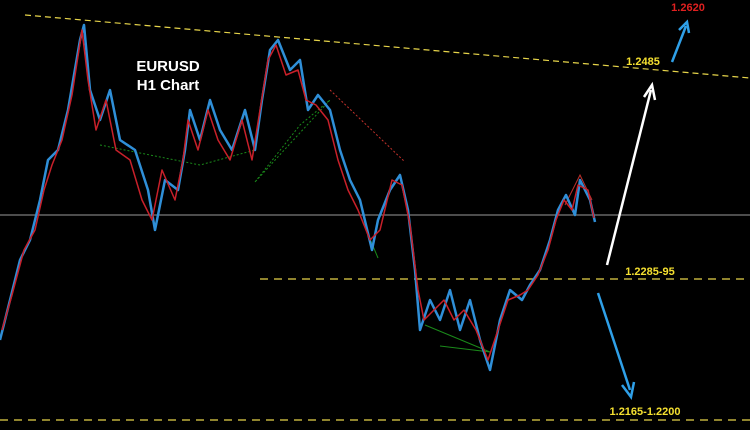 The image size is (750, 430). I want to click on level-label: 1.2165-1.2200, so click(645, 412).